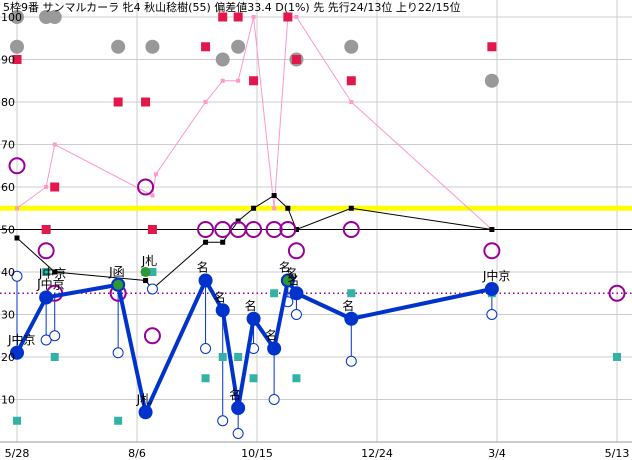  Describe the element at coordinates (11, 209) in the screenshot. I see `y-axis: 10 20 30 40 50 60 70 80 90 100` at that location.